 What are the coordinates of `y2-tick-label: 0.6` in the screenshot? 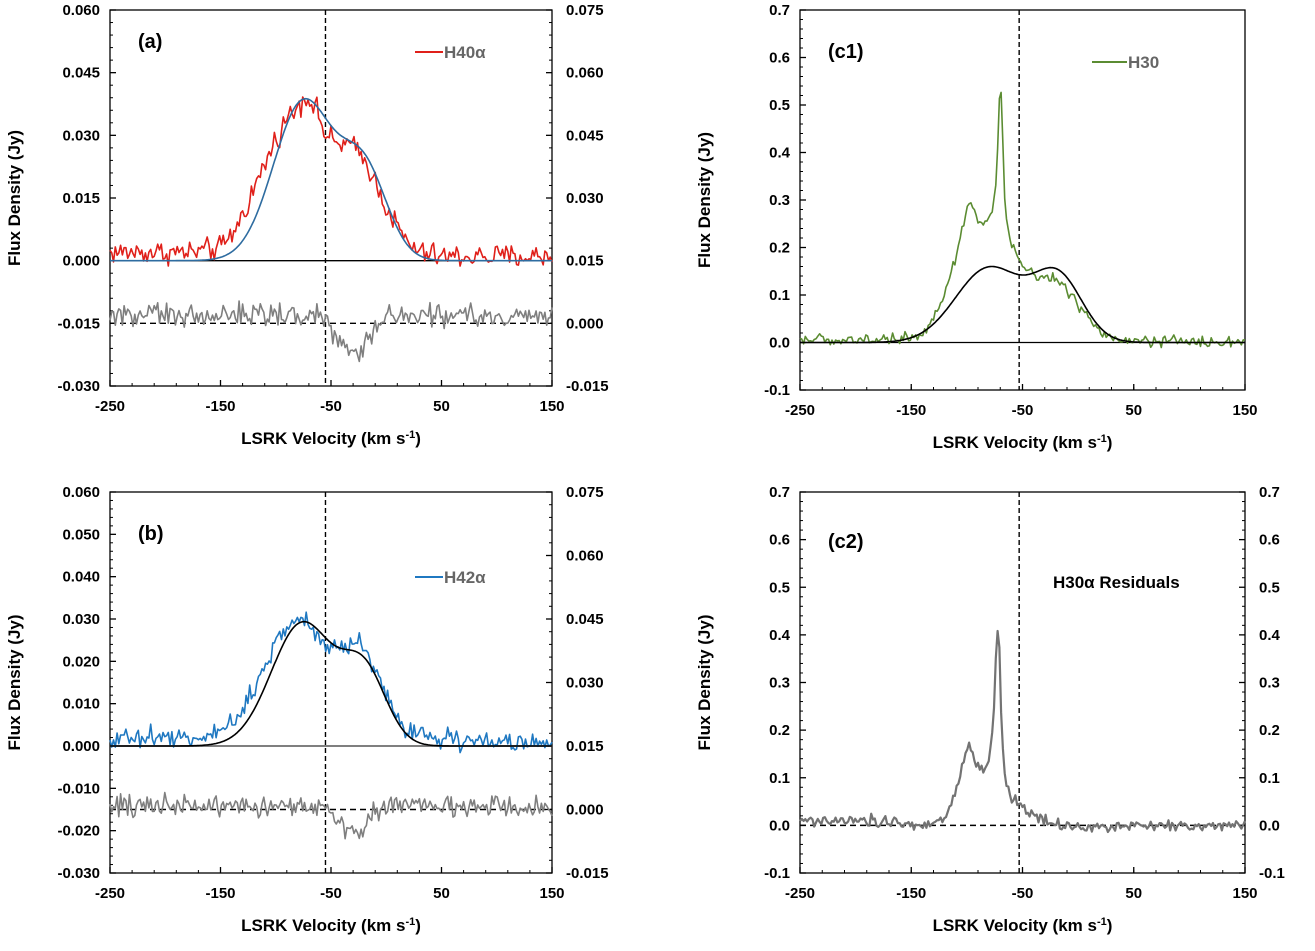 It's located at (1269, 540).